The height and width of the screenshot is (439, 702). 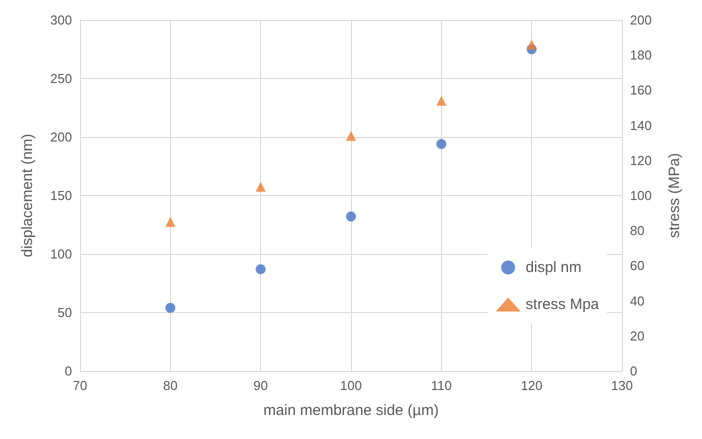 I want to click on y2-tick-label: 60, so click(x=637, y=266).